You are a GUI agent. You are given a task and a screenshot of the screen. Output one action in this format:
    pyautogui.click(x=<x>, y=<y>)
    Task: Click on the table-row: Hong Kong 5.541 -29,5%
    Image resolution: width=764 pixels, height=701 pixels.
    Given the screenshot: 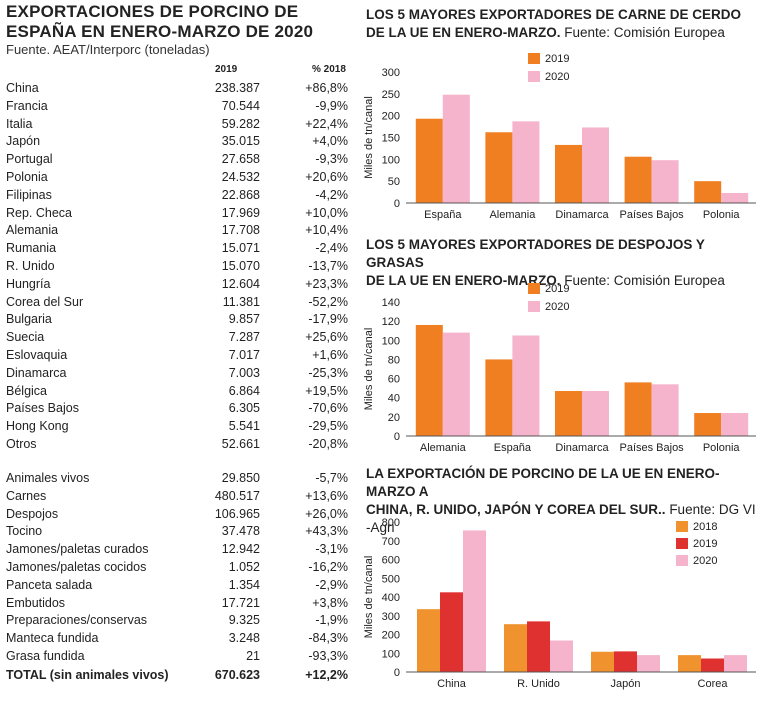 What is the action you would take?
    pyautogui.click(x=177, y=428)
    